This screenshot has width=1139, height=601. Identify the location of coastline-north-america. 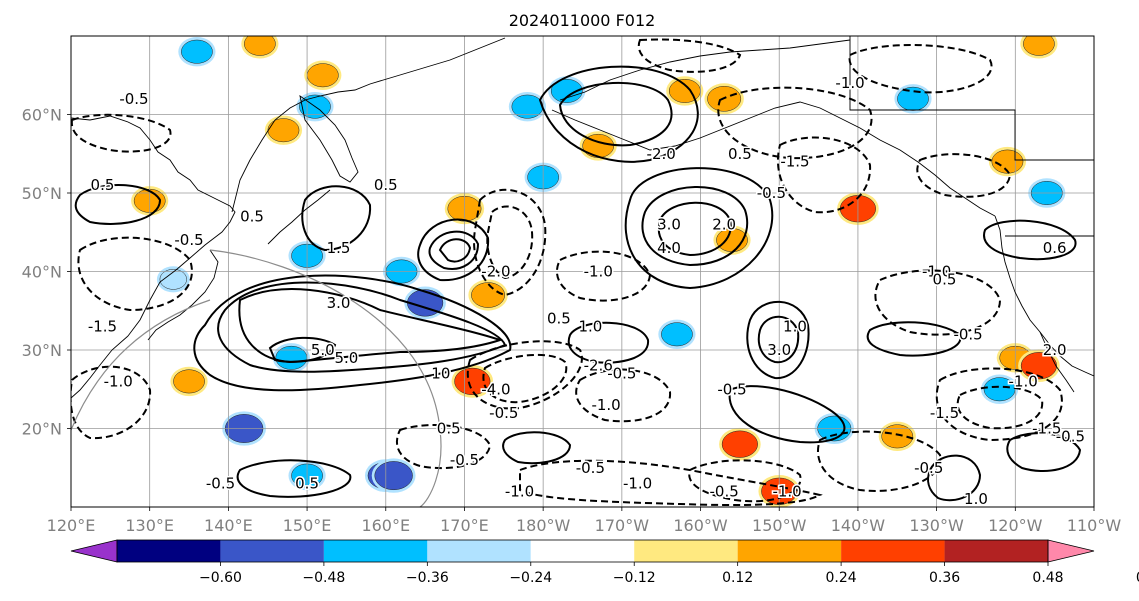
(1044, 296).